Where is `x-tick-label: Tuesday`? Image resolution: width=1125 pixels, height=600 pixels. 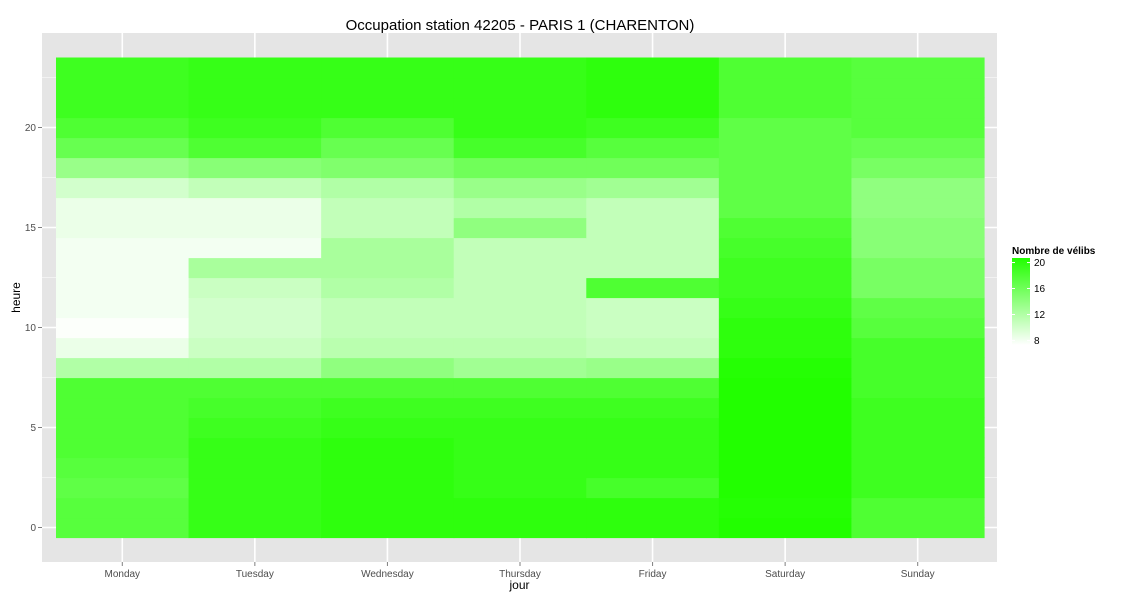 x-tick-label: Tuesday is located at coordinates (255, 574).